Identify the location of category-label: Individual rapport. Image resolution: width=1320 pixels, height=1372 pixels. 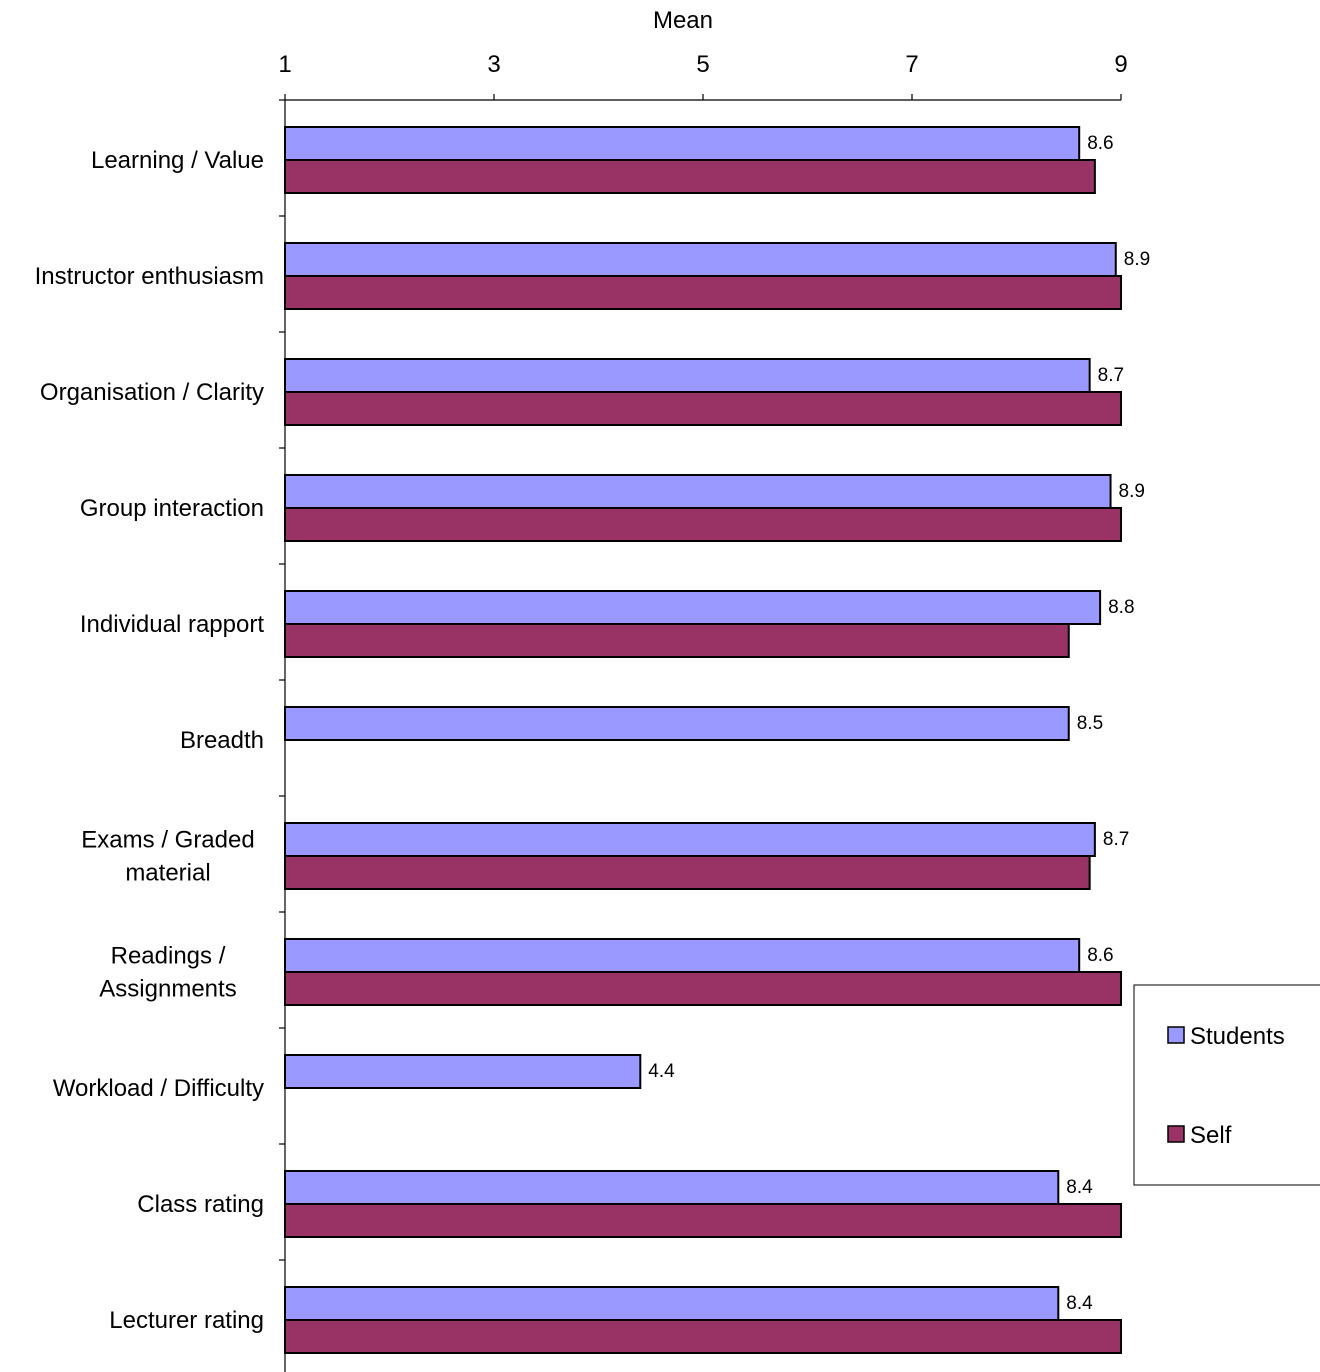
(172, 624).